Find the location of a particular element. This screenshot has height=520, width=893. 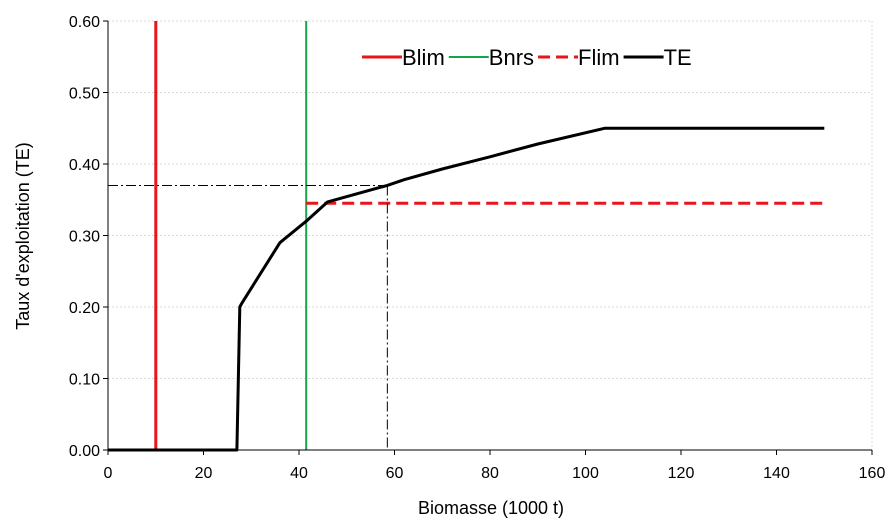

y-tick-label-5: 0.50 is located at coordinates (84, 94).